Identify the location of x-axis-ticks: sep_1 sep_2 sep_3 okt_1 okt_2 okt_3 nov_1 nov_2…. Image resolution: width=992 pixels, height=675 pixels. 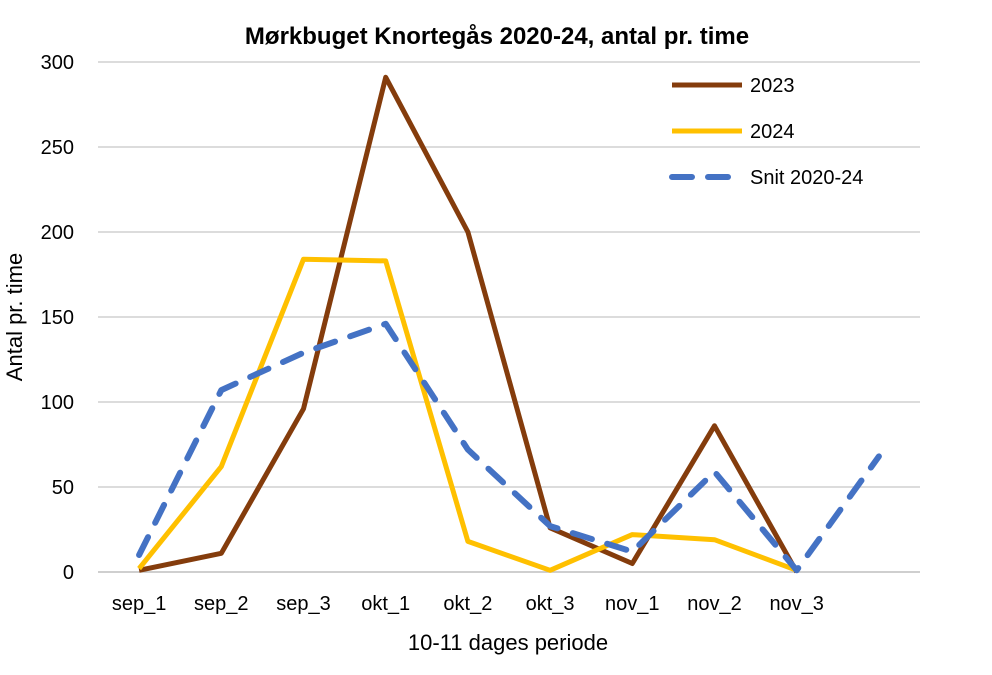
(468, 604).